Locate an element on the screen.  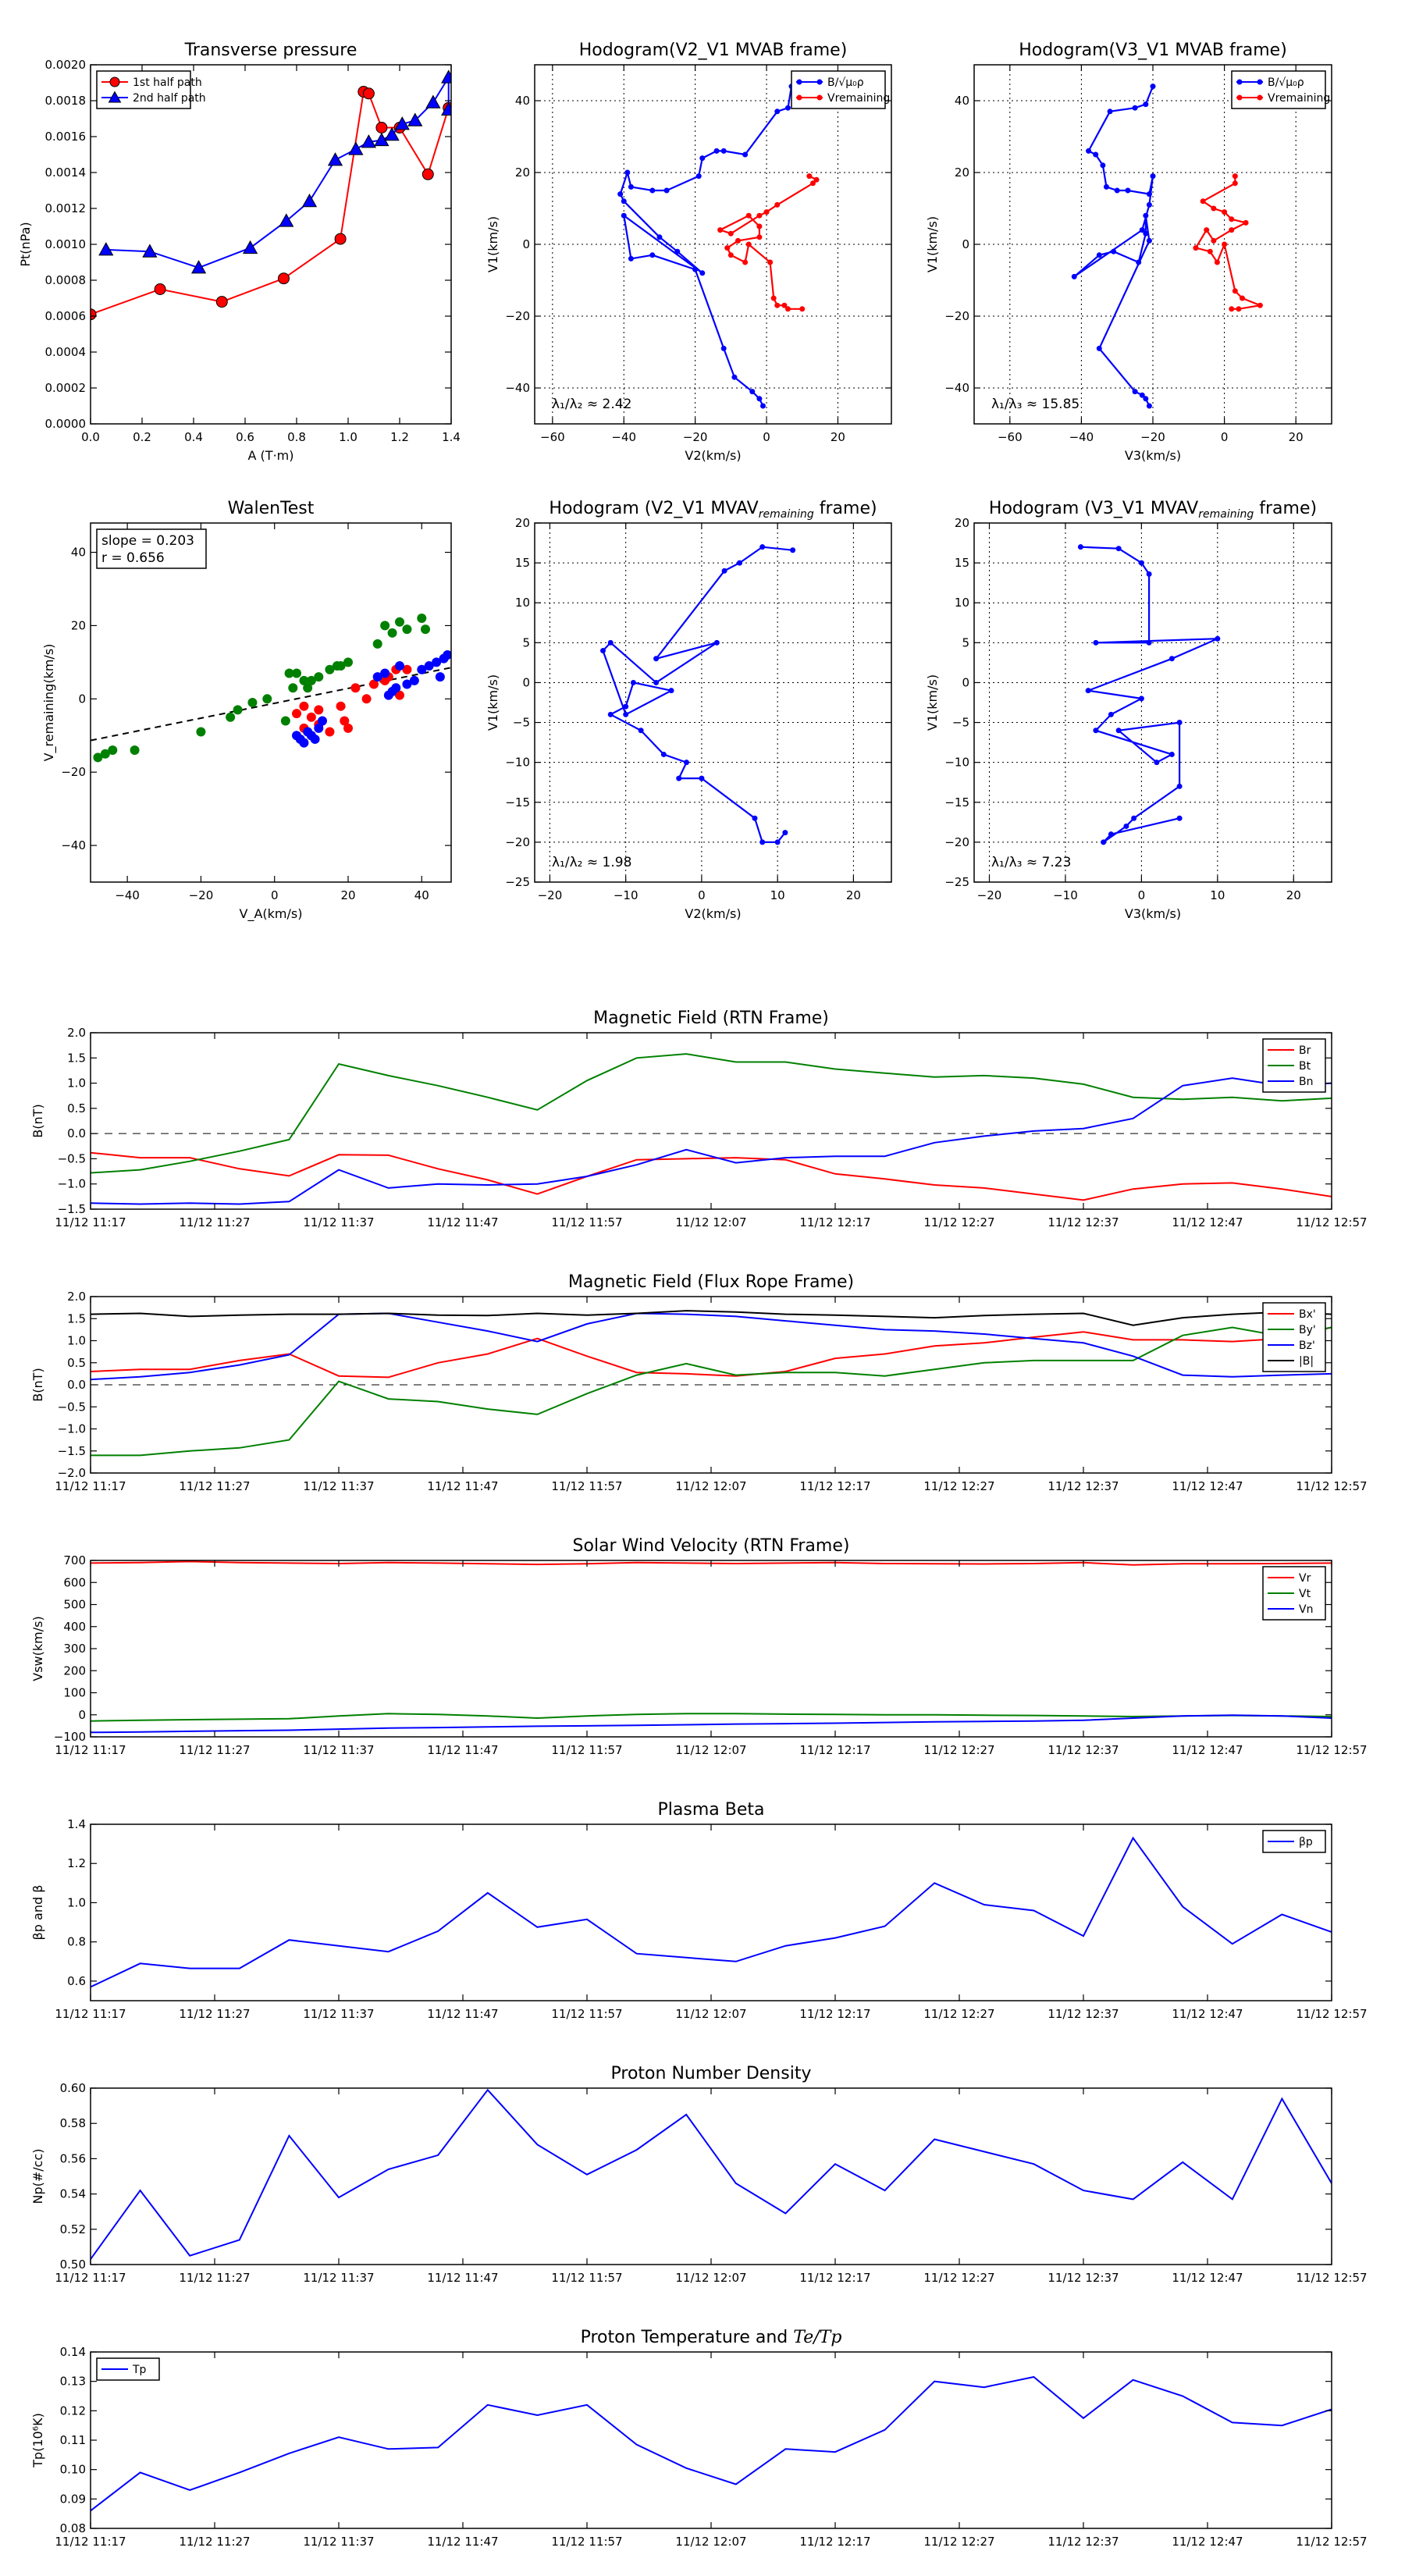
y-tick-label: 400 is located at coordinates (74, 1627).